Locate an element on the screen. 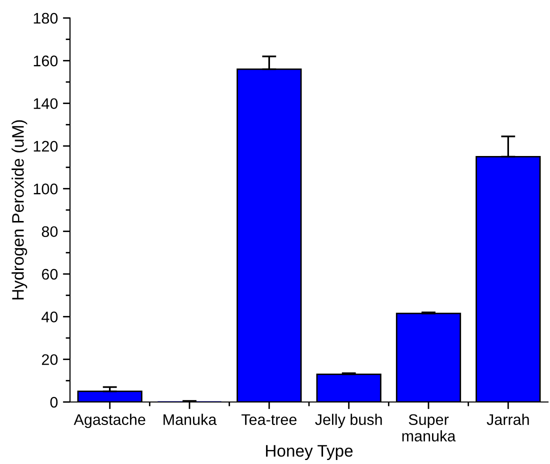 This screenshot has height=464, width=550. x-tick-label: Super manuka is located at coordinates (429, 428).